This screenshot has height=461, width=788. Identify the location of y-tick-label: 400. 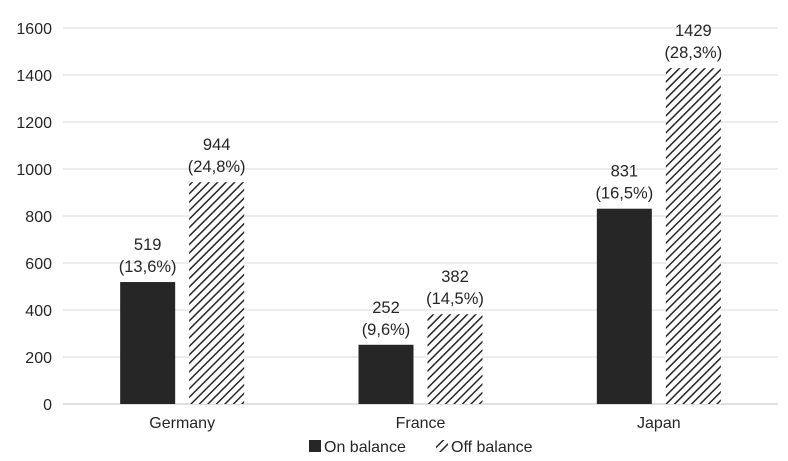
(38, 311).